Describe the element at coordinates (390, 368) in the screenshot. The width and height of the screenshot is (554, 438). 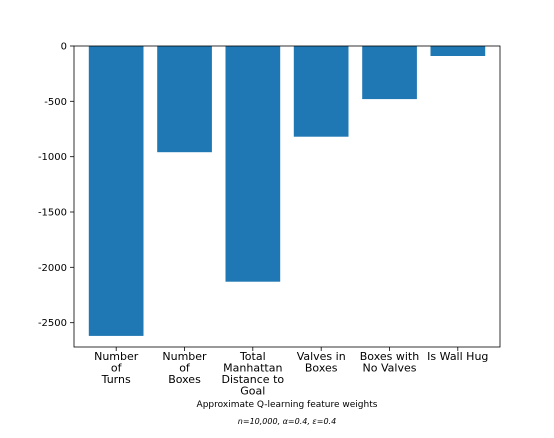
I see `x-tick-label-line: No Valves` at that location.